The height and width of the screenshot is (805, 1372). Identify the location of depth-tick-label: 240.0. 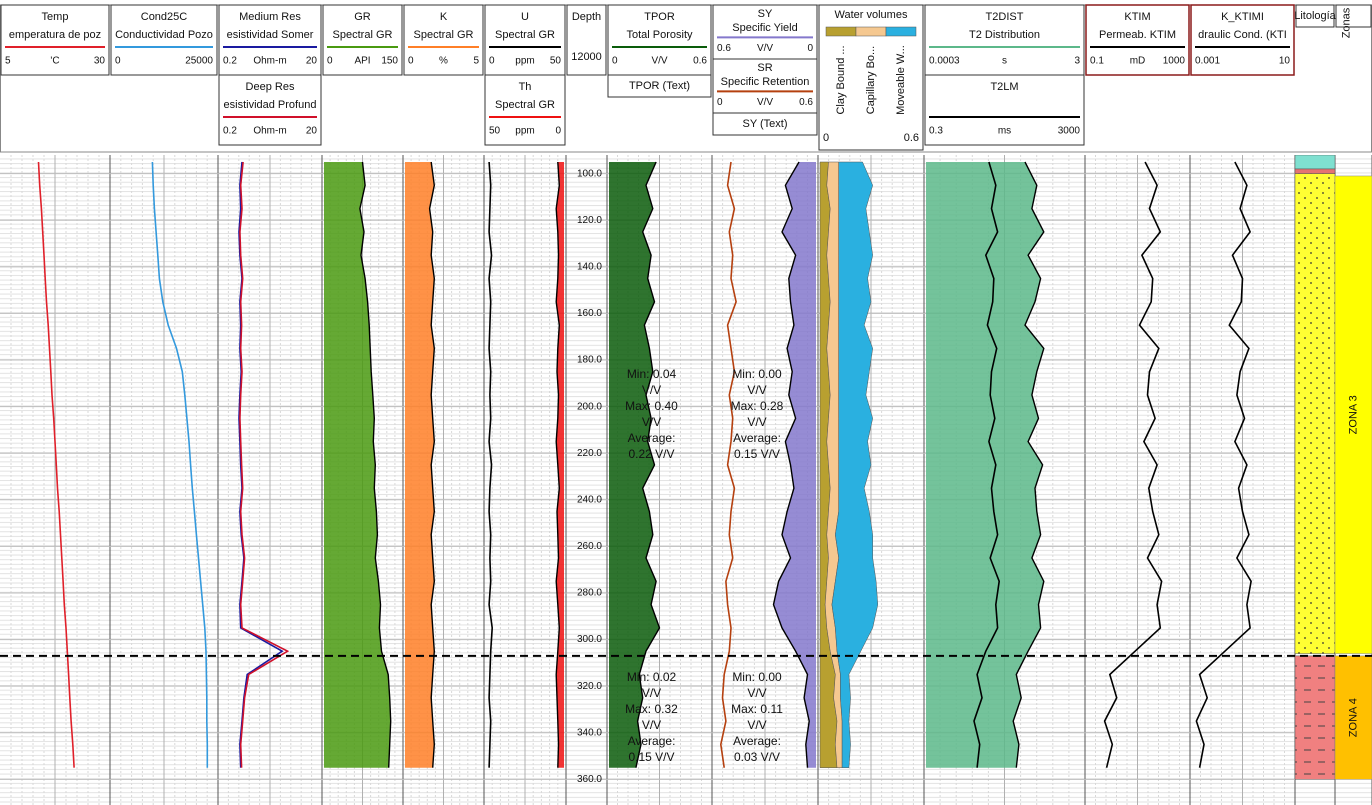
(589, 499).